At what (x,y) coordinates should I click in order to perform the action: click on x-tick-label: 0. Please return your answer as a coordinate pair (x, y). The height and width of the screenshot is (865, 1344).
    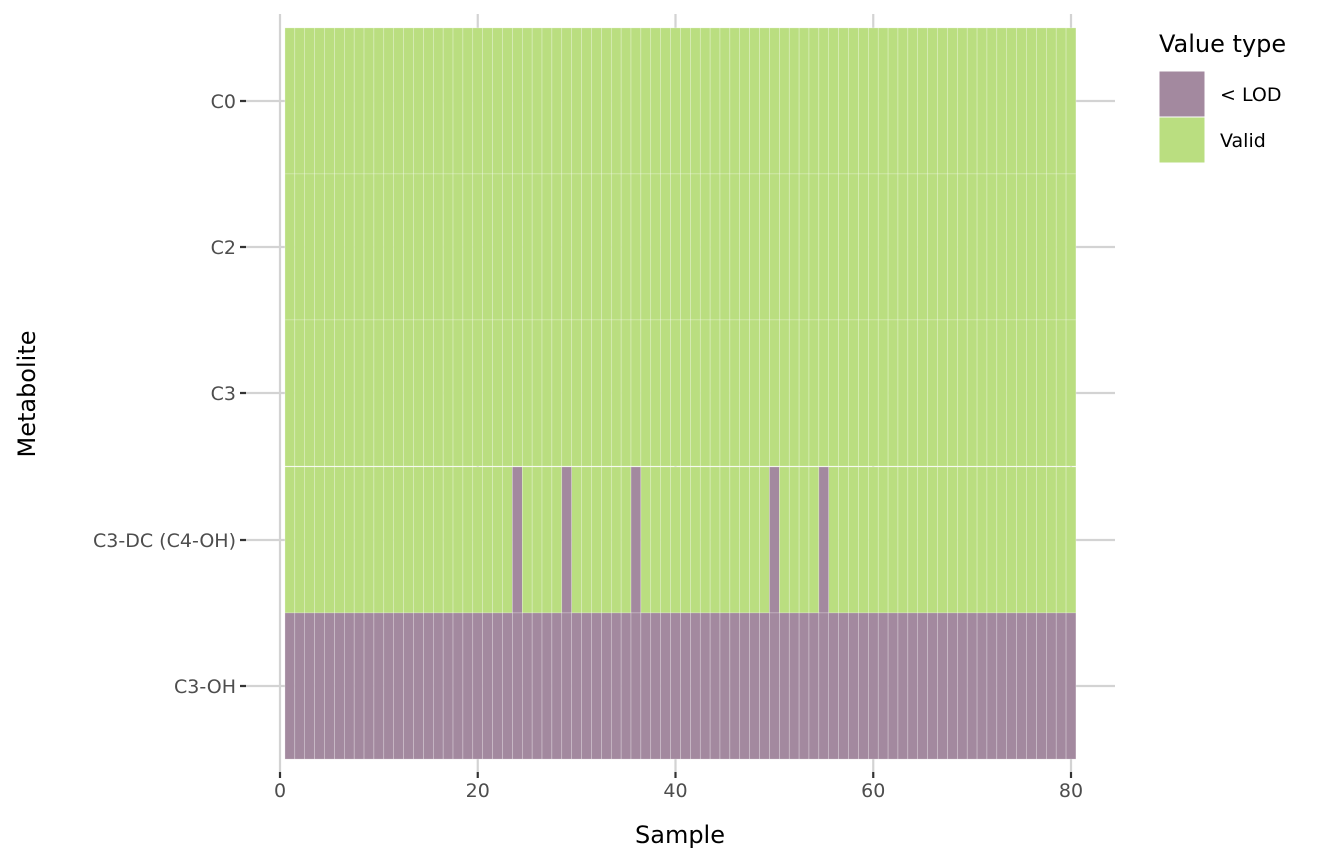
    Looking at the image, I should click on (280, 791).